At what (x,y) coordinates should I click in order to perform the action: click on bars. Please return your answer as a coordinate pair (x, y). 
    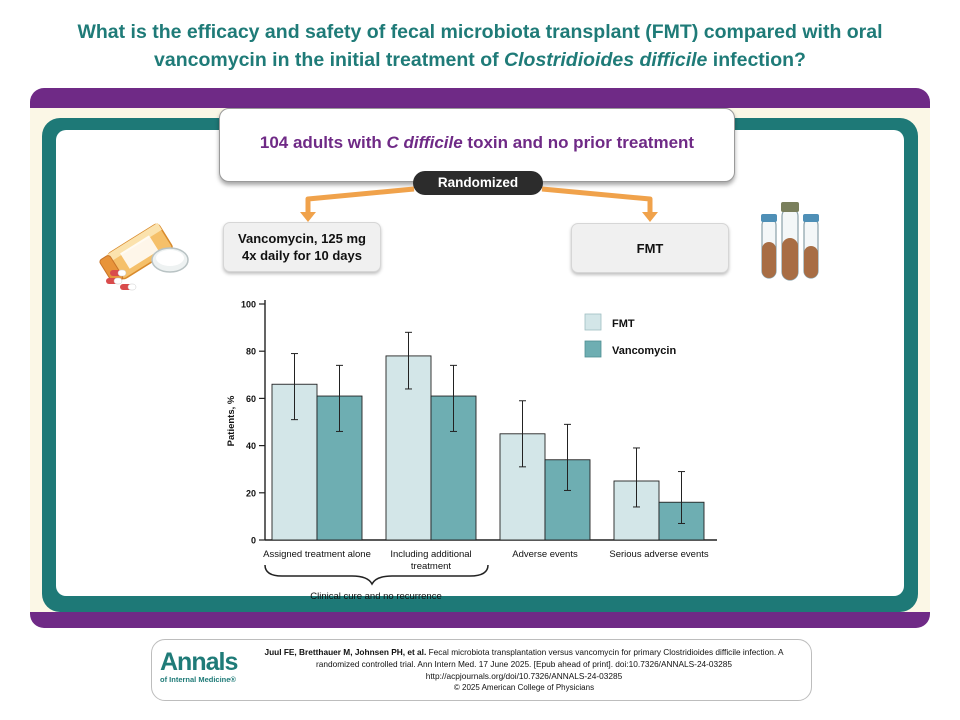
    Looking at the image, I should click on (488, 436).